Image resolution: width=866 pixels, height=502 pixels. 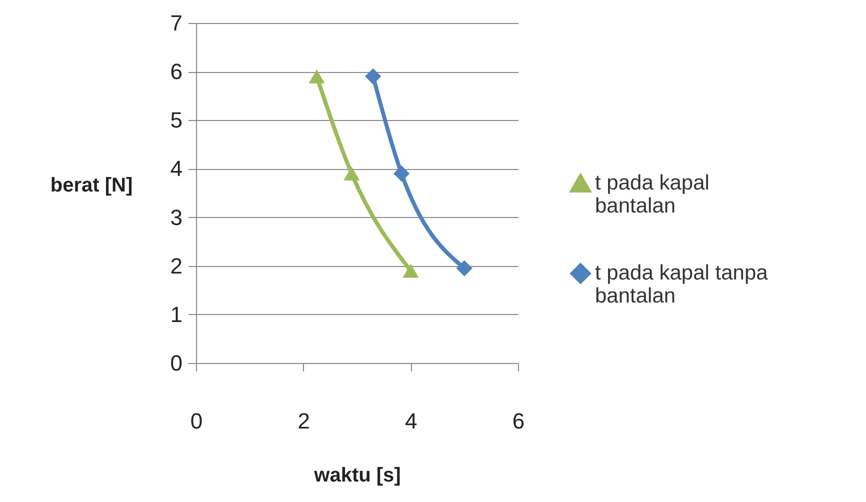 I want to click on y-tick-label: 0, so click(x=176, y=363).